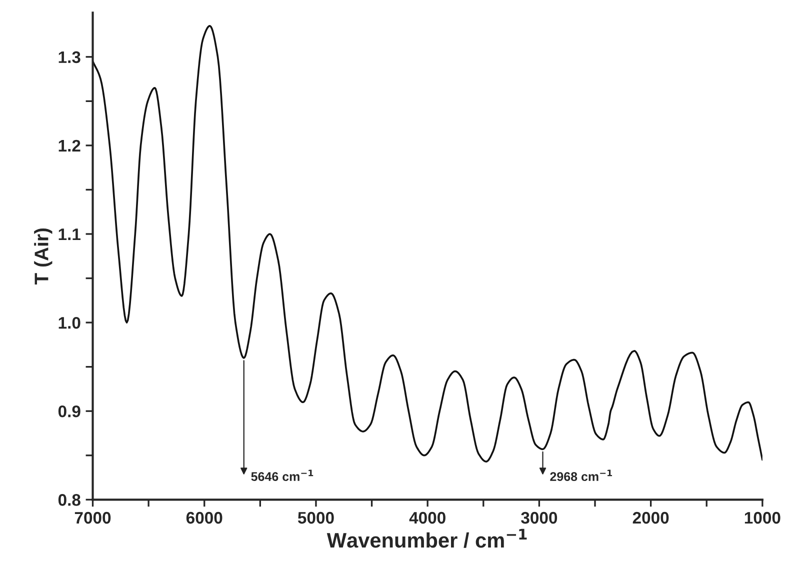  What do you see at coordinates (69, 322) in the screenshot?
I see `text: 1.0` at bounding box center [69, 322].